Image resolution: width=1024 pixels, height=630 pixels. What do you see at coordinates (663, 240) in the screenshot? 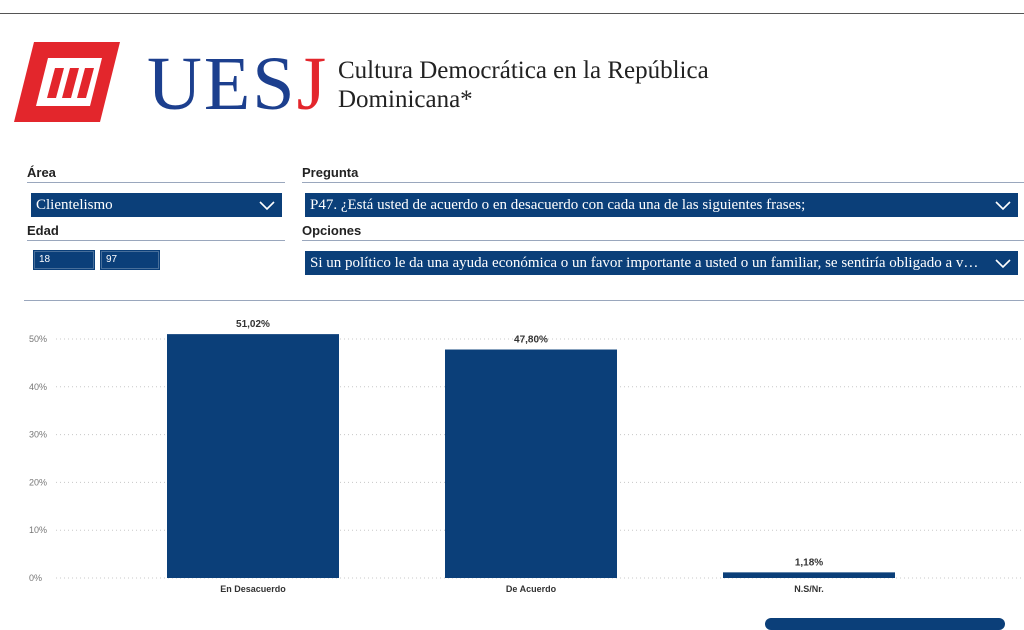
I see `opciones-rule` at bounding box center [663, 240].